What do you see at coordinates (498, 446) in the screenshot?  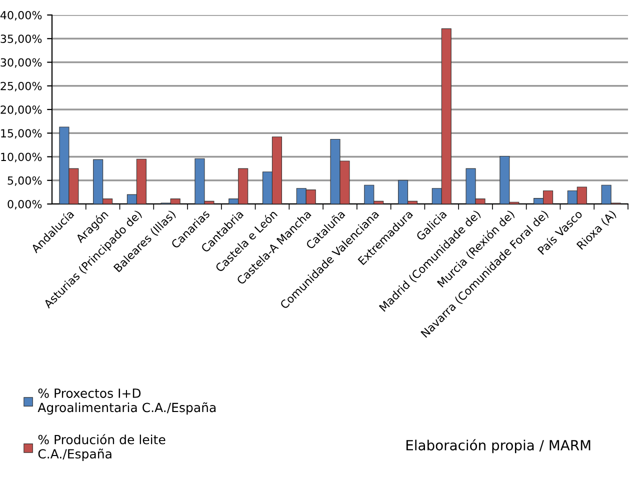 I see `text: Elaboración propia / MARM` at bounding box center [498, 446].